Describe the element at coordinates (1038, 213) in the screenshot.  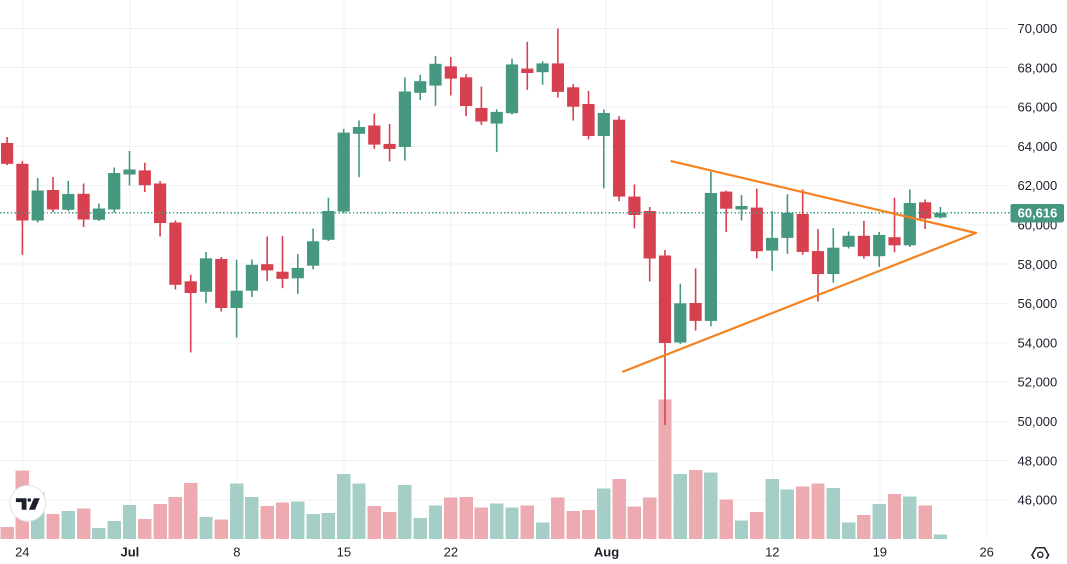
I see `svg-text: 60,616` at that location.